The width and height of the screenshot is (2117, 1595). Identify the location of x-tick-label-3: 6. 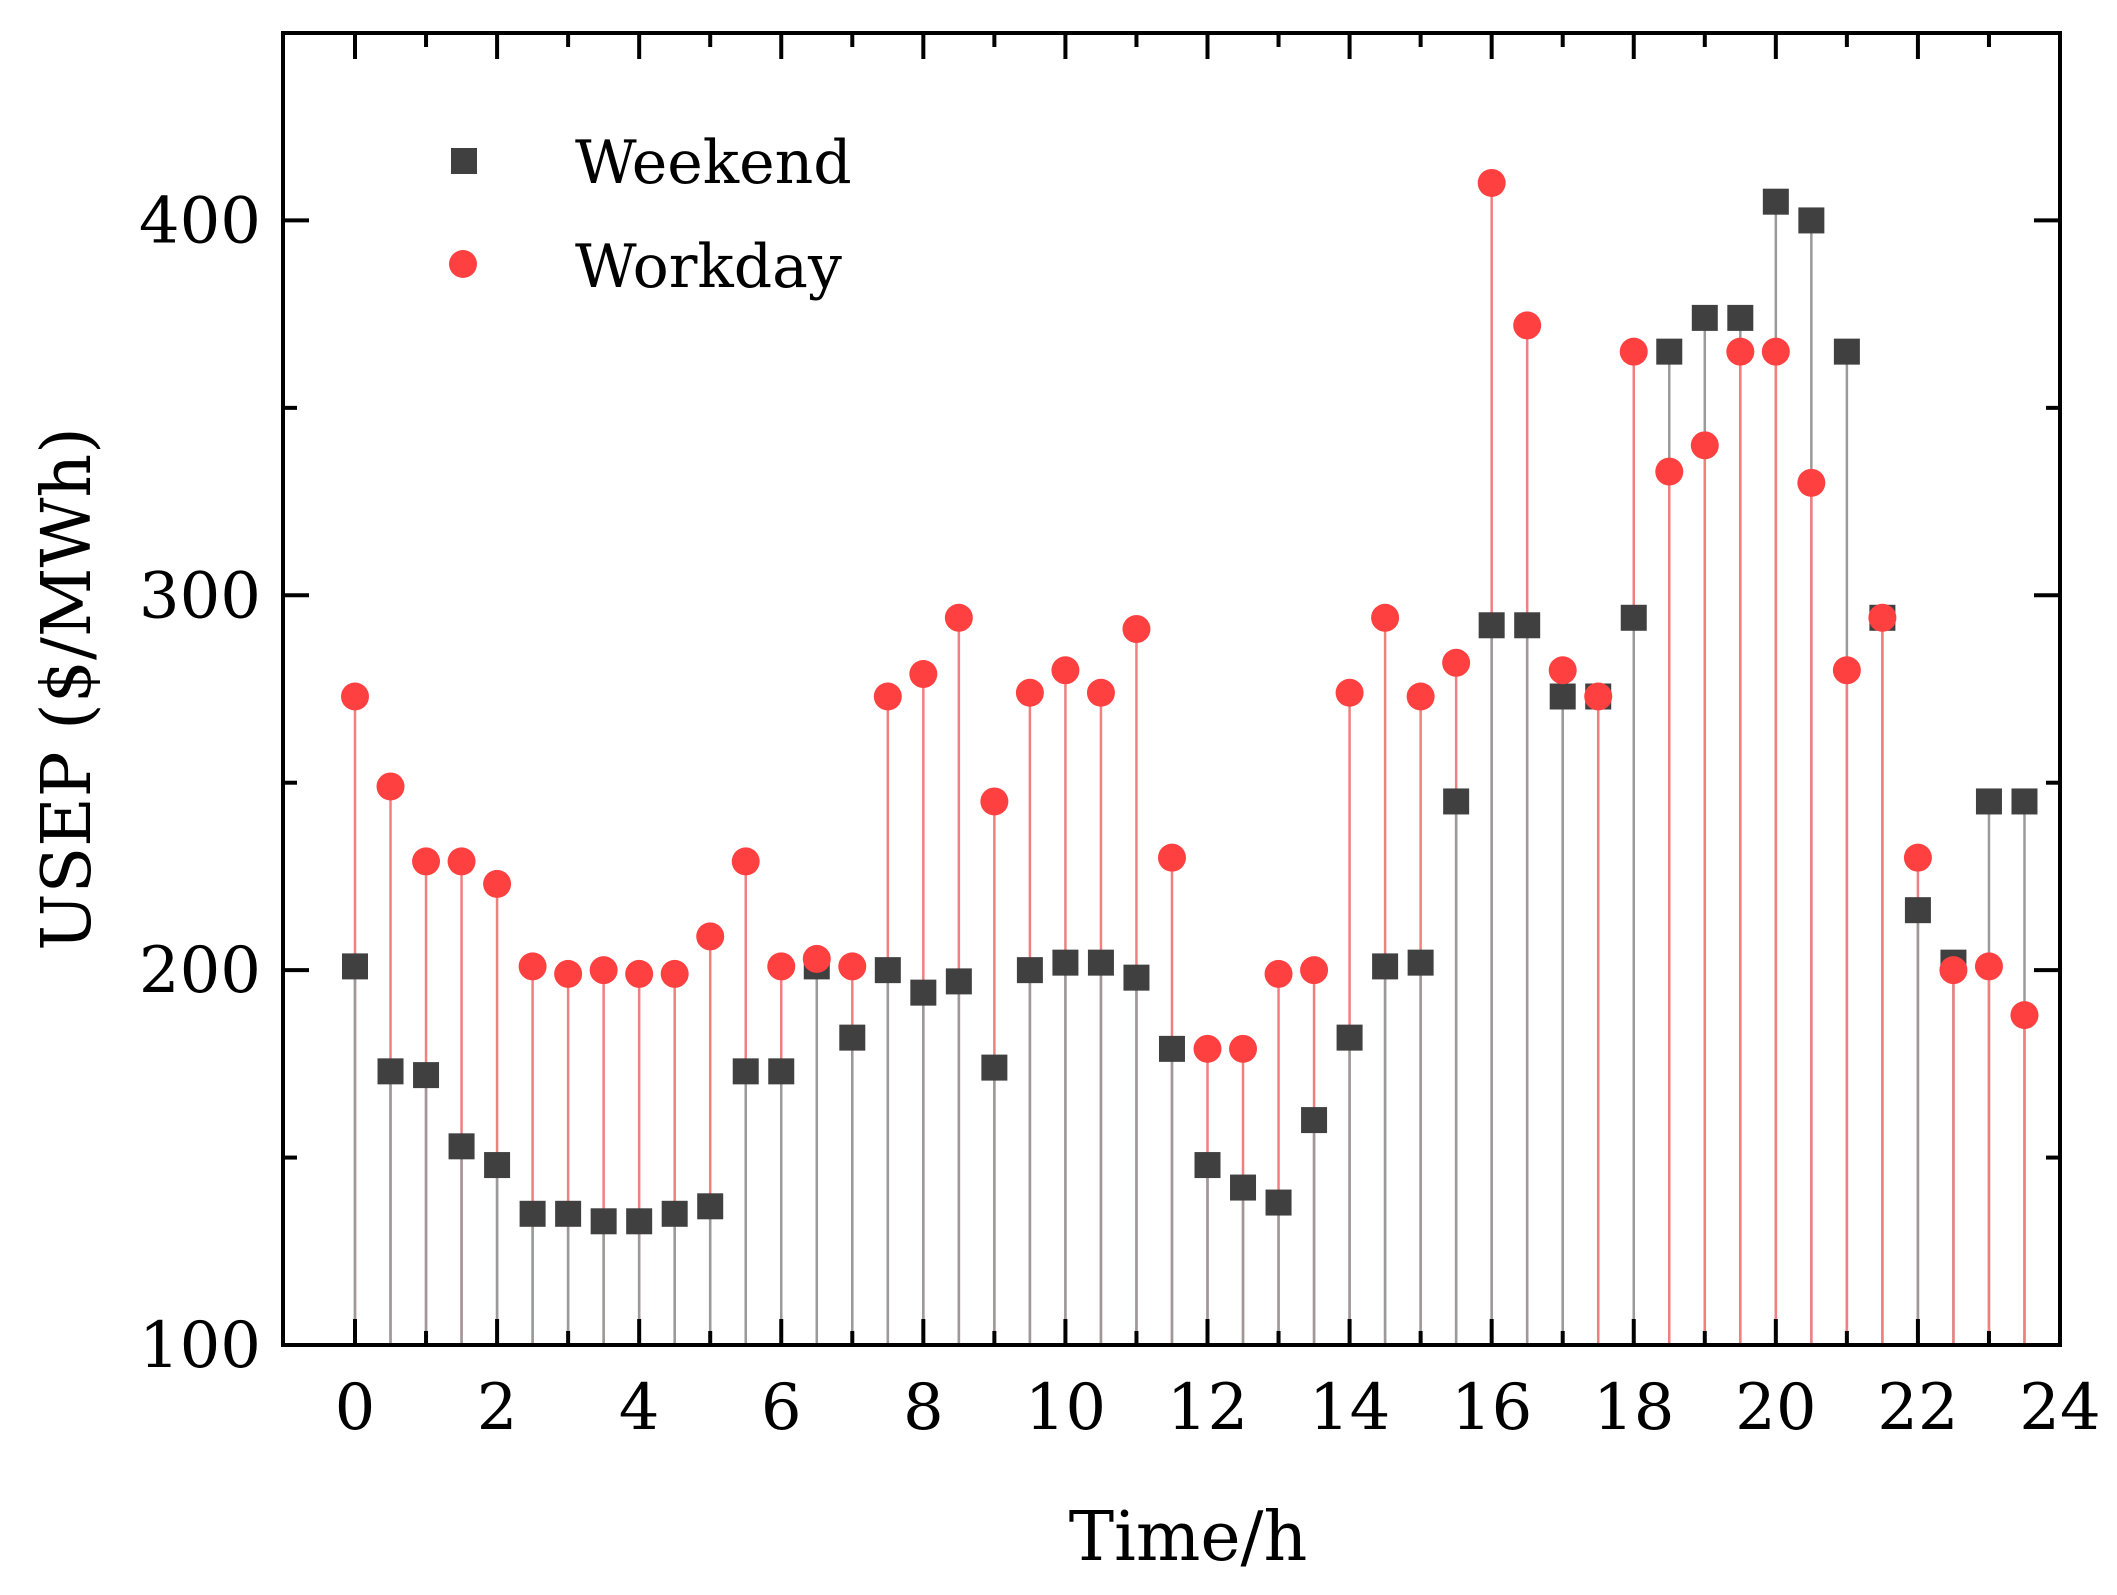
(781, 1408).